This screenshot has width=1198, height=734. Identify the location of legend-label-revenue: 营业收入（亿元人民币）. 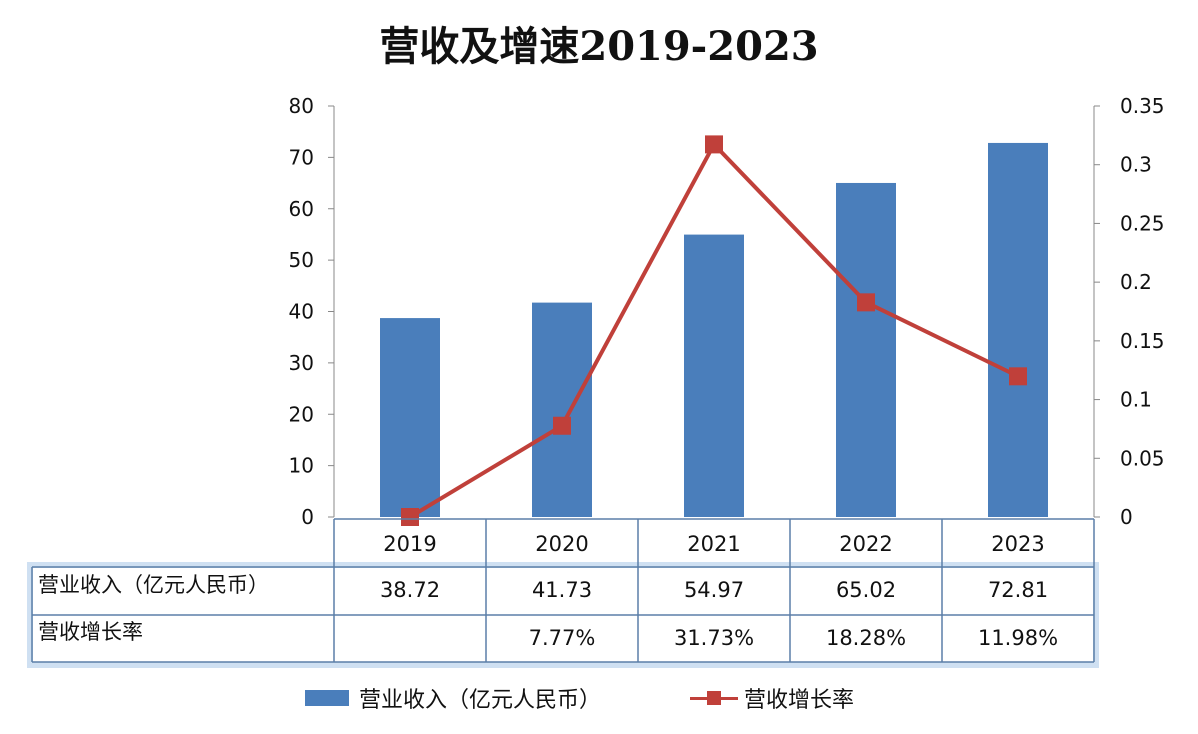
(480, 700).